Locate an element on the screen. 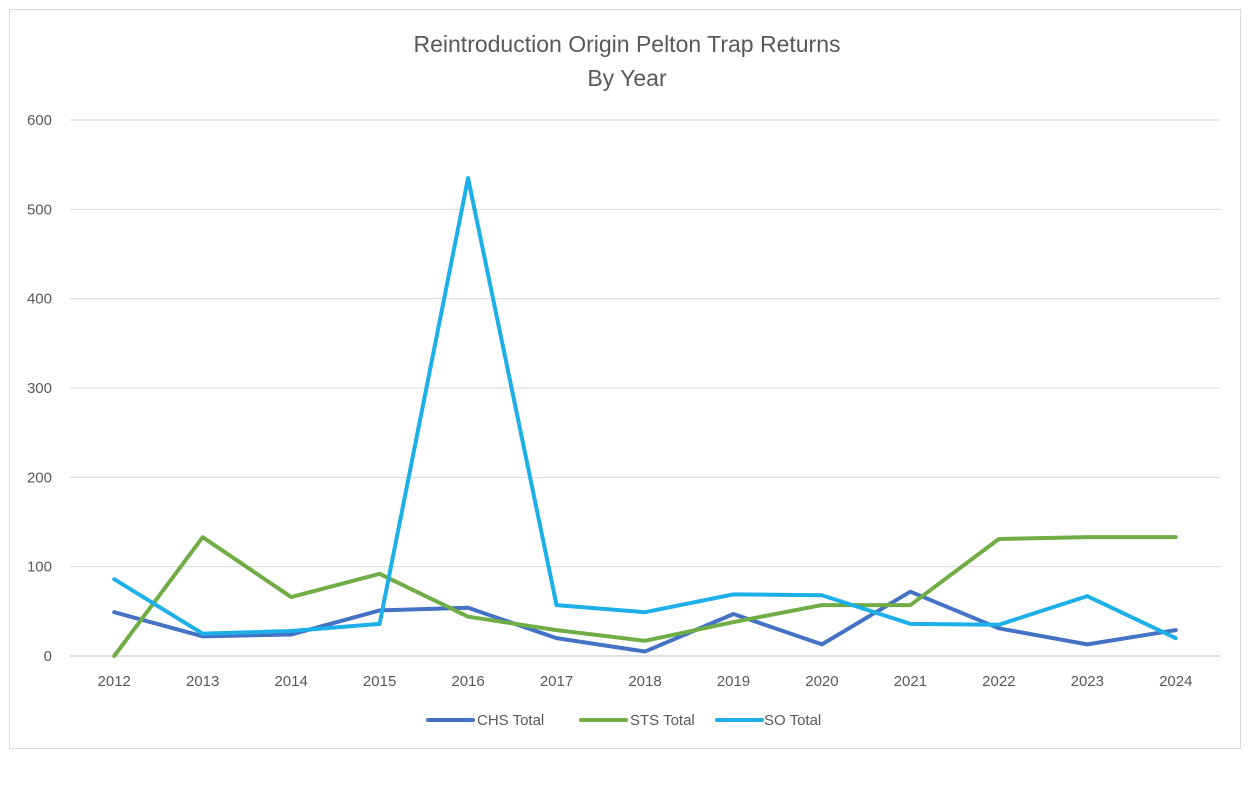 The image size is (1248, 795). x-tick-label: 2024 is located at coordinates (1175, 681).